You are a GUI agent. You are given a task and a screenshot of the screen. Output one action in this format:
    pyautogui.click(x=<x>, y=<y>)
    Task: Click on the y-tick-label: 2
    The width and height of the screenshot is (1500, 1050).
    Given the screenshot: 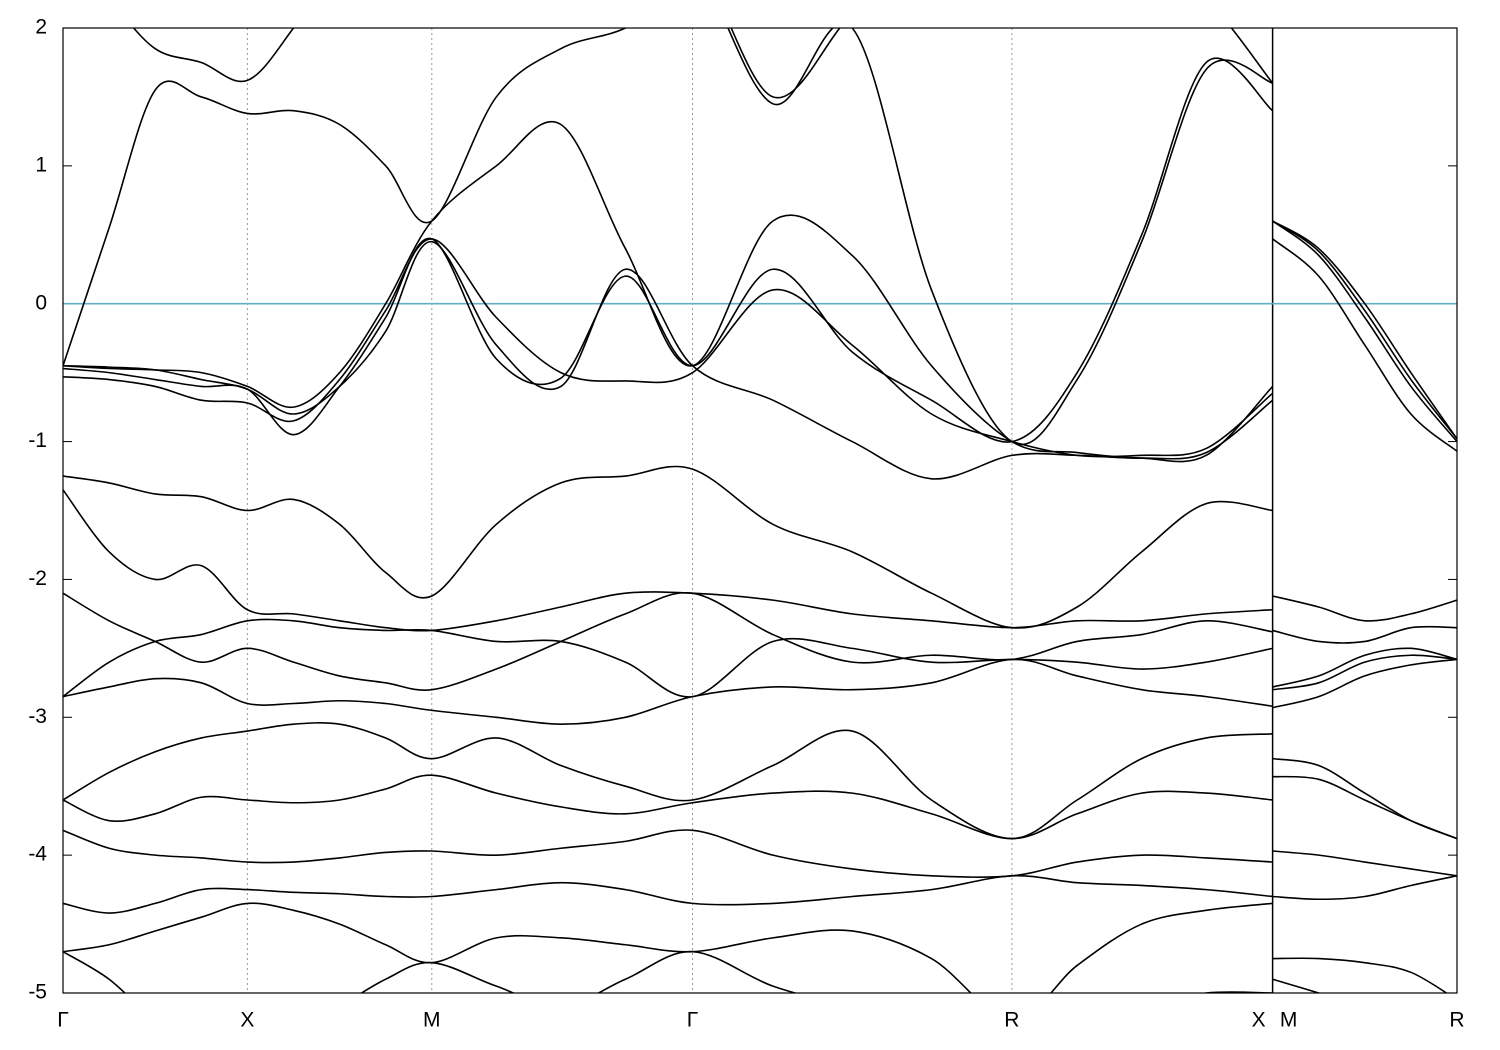 What is the action you would take?
    pyautogui.click(x=41, y=27)
    